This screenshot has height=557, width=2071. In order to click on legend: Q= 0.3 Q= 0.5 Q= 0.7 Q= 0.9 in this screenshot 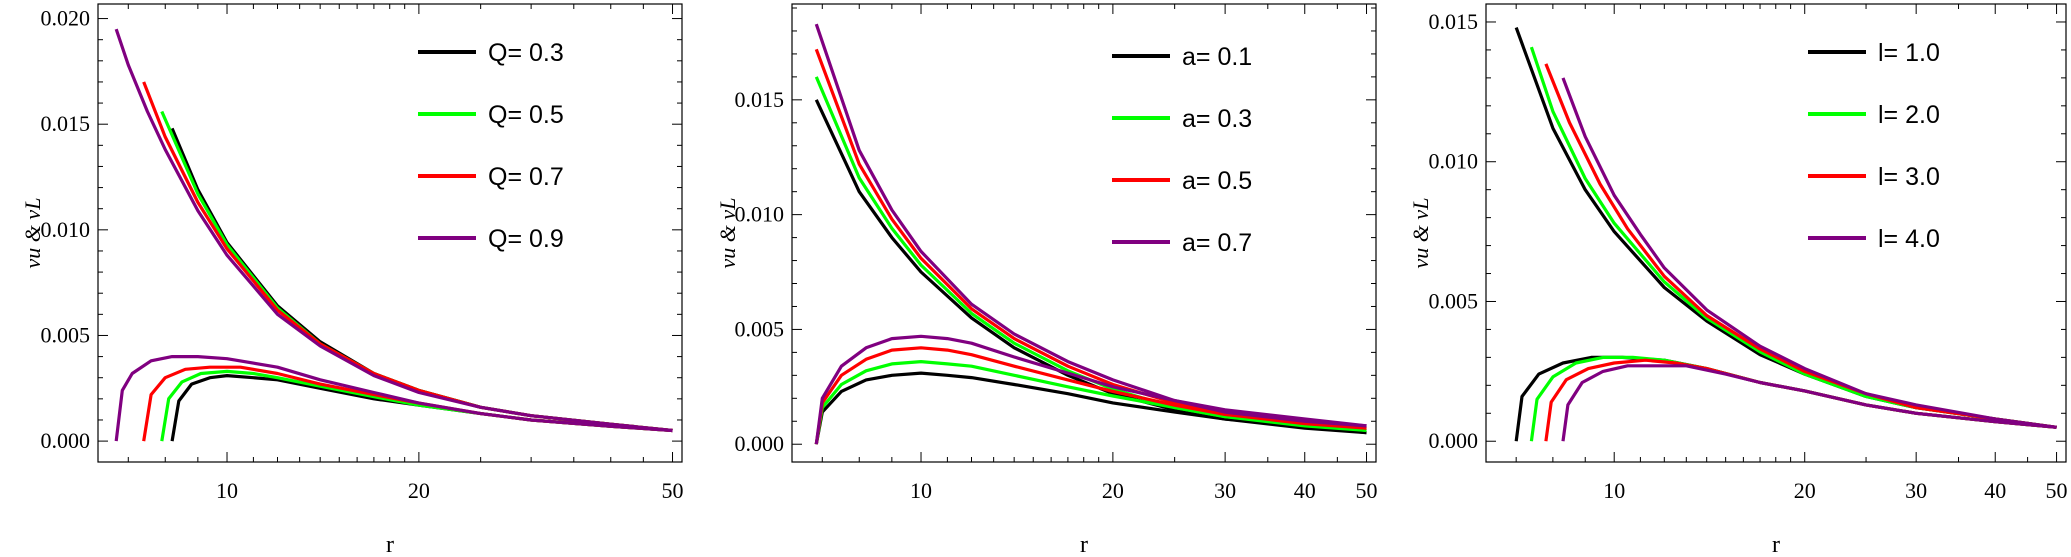, I will do `click(491, 146)`.